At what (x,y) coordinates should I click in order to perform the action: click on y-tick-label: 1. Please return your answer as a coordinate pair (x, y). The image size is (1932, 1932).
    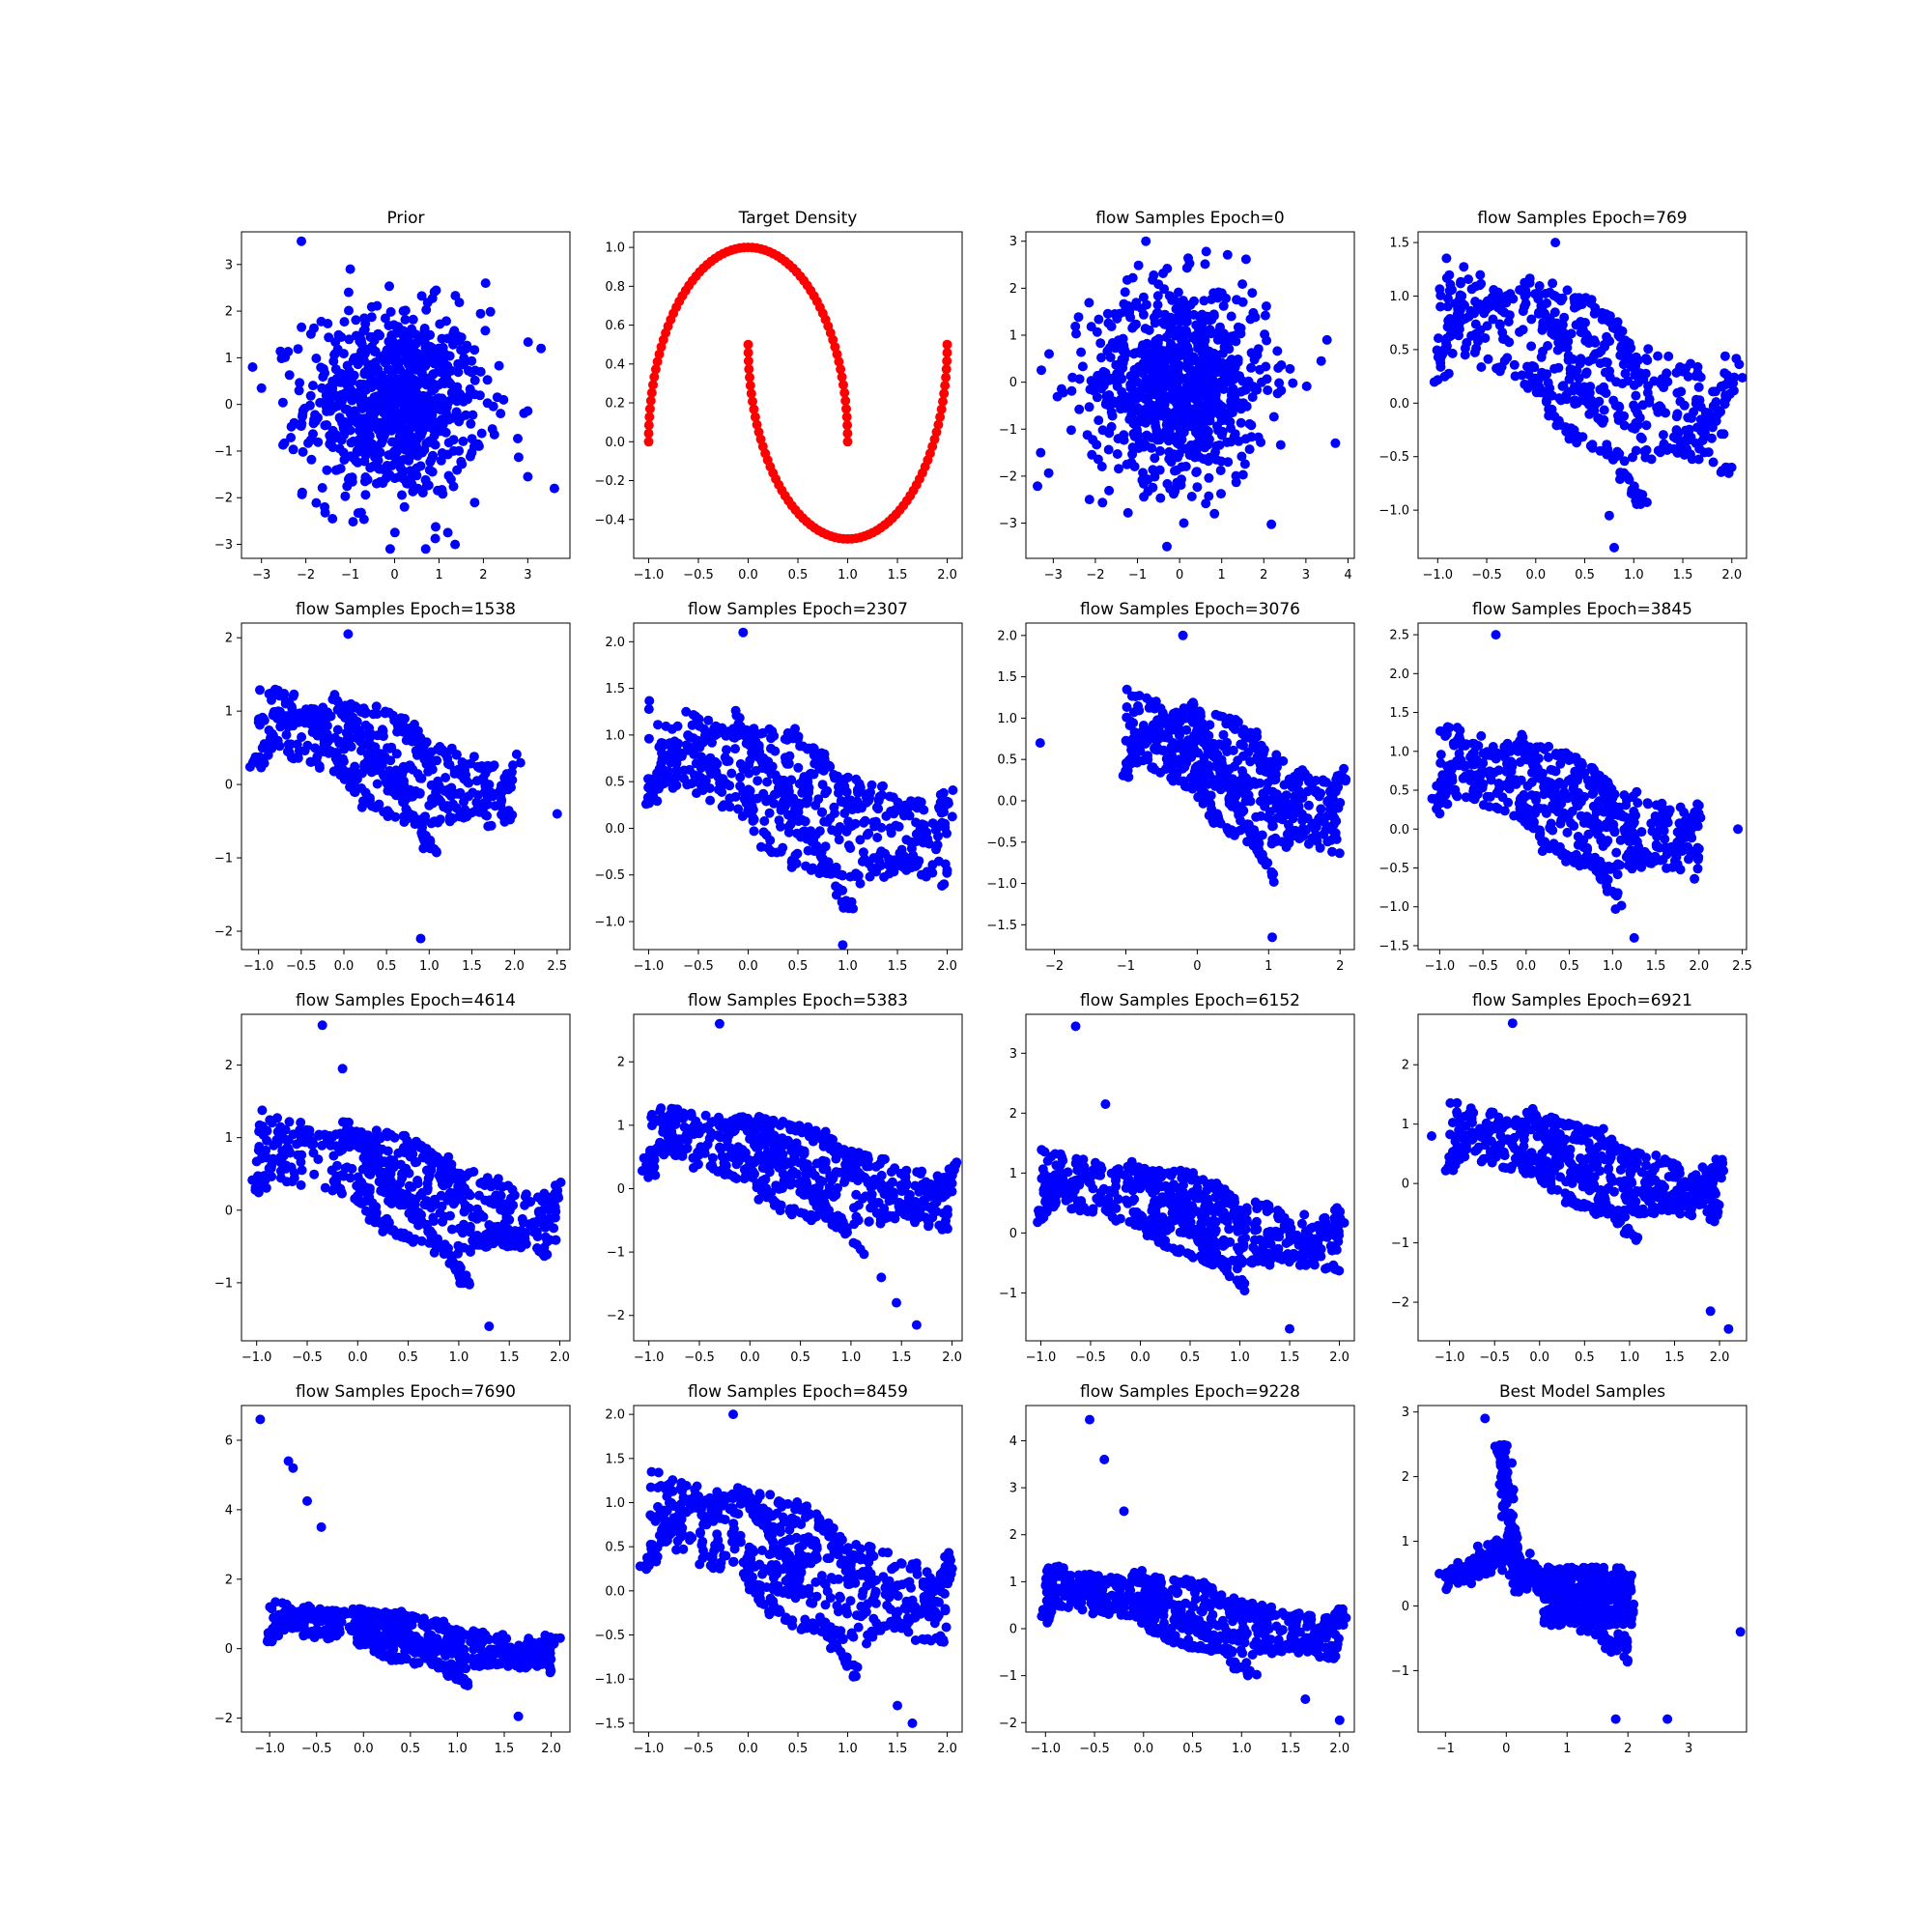
    Looking at the image, I should click on (229, 359).